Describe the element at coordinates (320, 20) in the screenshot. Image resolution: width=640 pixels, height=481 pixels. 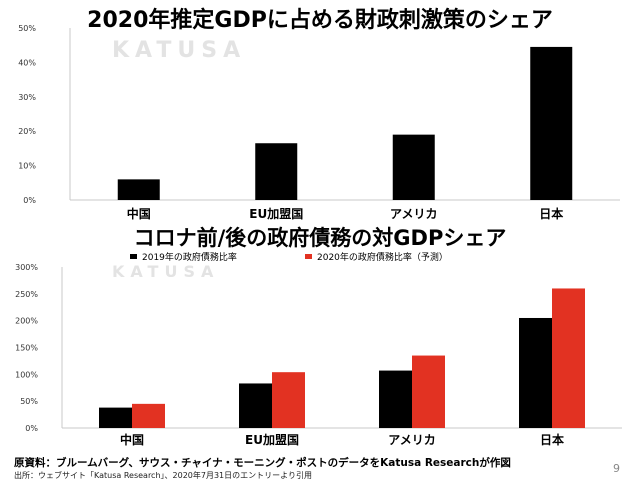
I see `chart1-title: 2020年推定GDPに占める財政刺激策のシェア` at that location.